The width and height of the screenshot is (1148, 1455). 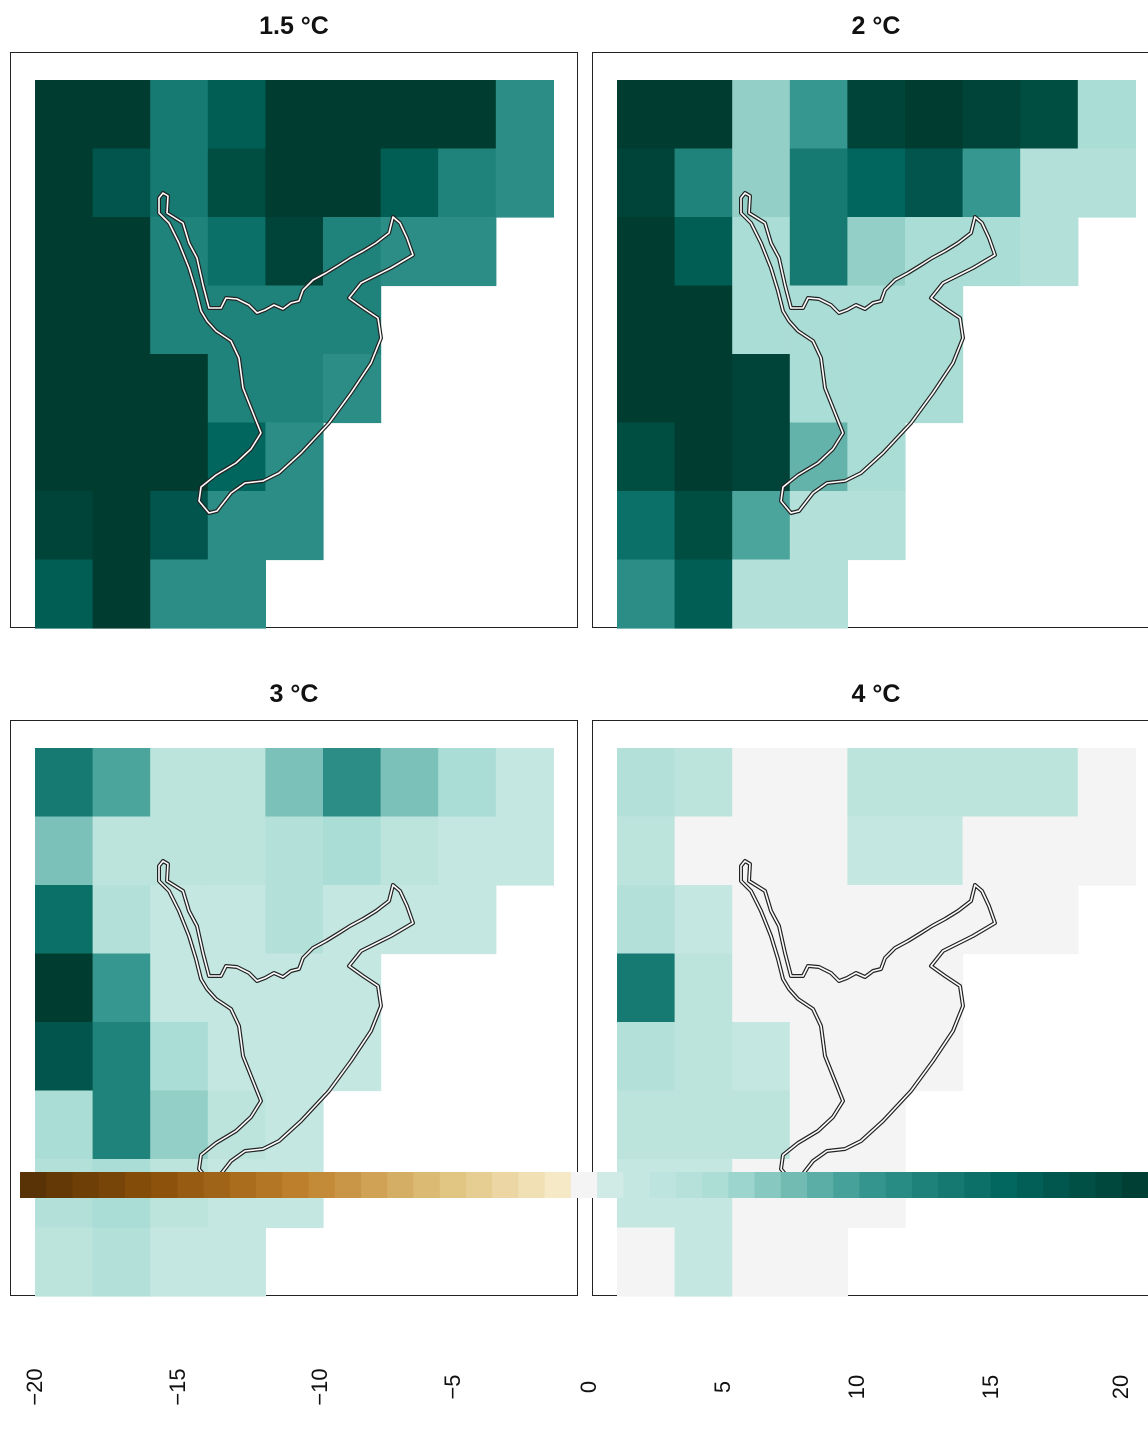 I want to click on legend-tick-9: 20, so click(x=1120, y=1387).